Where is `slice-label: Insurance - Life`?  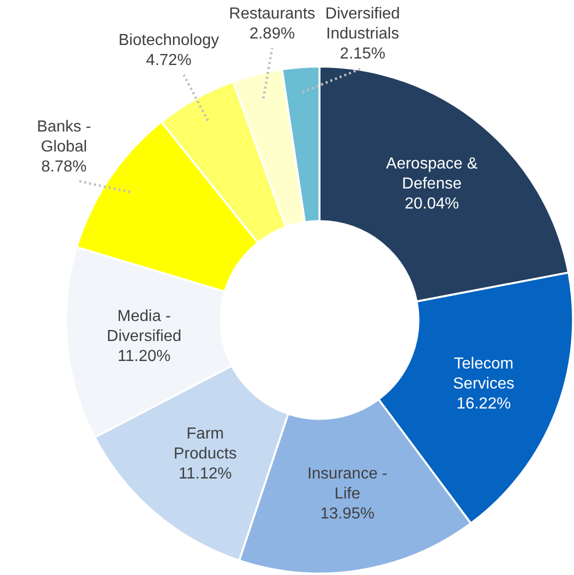 slice-label: Insurance - Life is located at coordinates (347, 483).